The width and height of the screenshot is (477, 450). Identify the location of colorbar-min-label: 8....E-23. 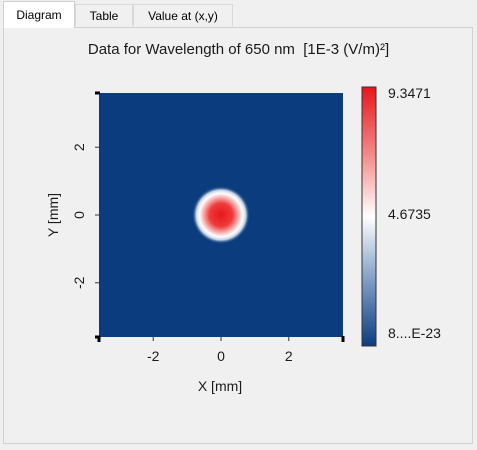
(414, 333).